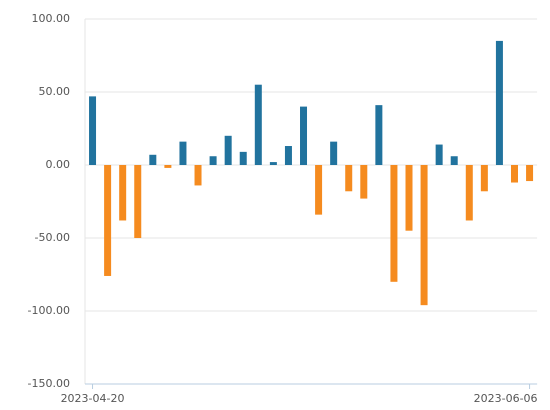  I want to click on y-tick-label: 50.00, so click(55, 91).